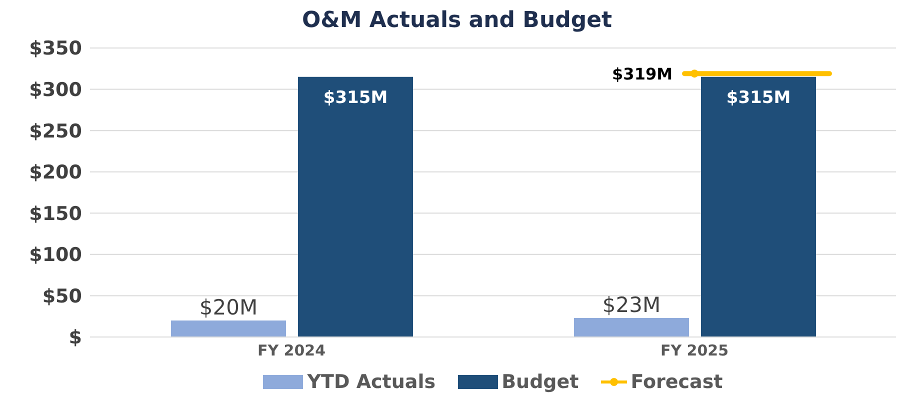  Describe the element at coordinates (55, 90) in the screenshot. I see `y-tick-label: $300` at that location.